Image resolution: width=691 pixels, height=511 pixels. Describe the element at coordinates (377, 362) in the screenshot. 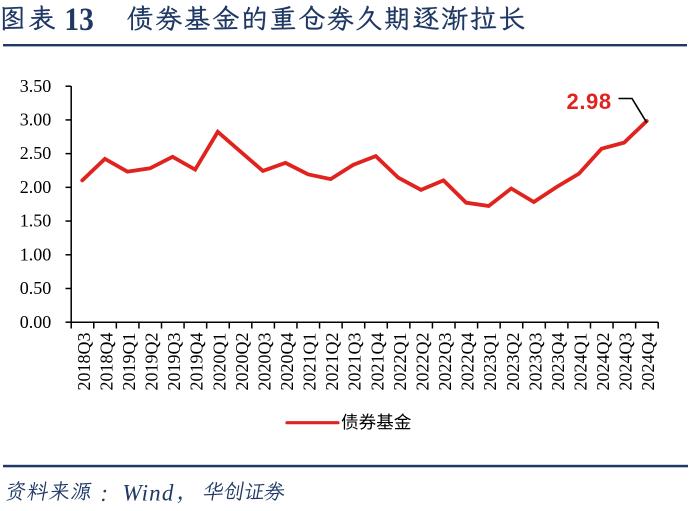

I see `svg-text: 2021Q4` at that location.